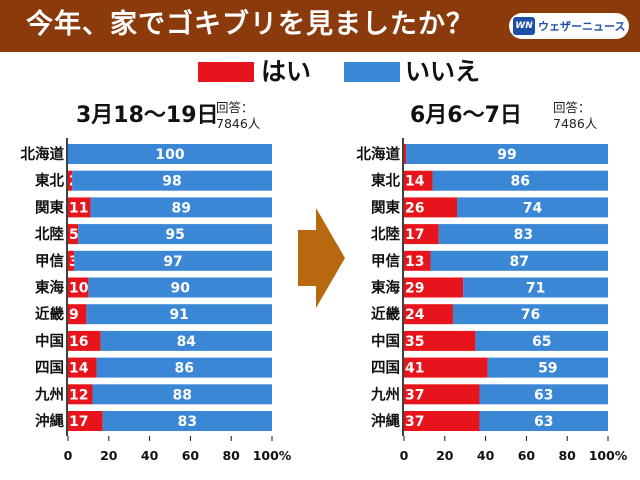 The height and width of the screenshot is (480, 640). I want to click on bar-no-label: 74, so click(533, 208).